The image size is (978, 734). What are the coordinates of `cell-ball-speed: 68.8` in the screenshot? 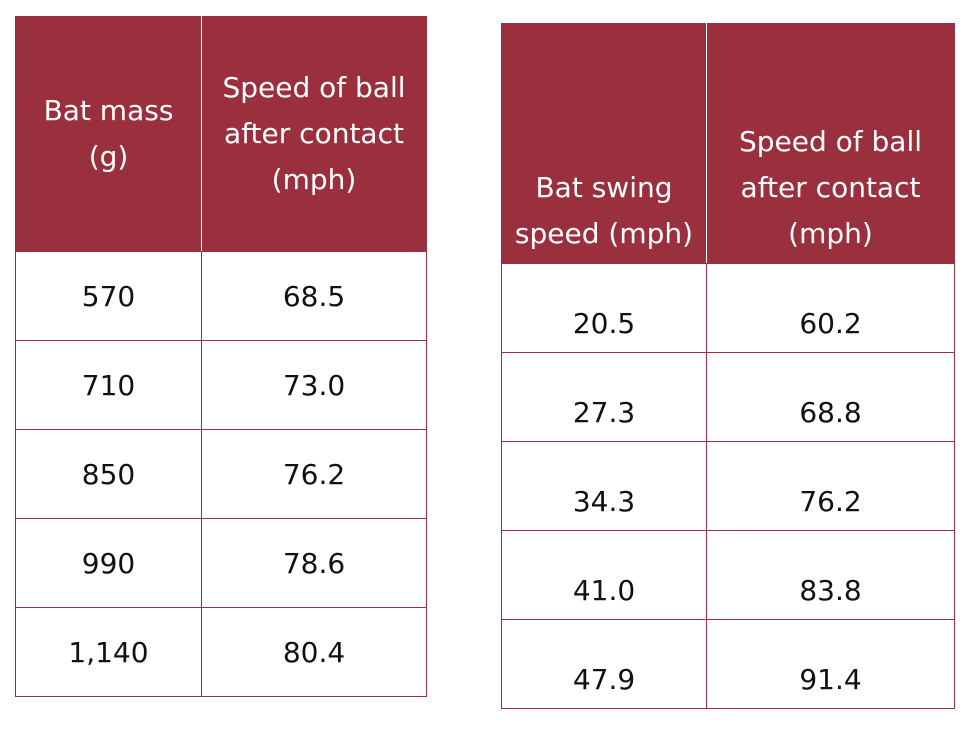 It's located at (830, 397).